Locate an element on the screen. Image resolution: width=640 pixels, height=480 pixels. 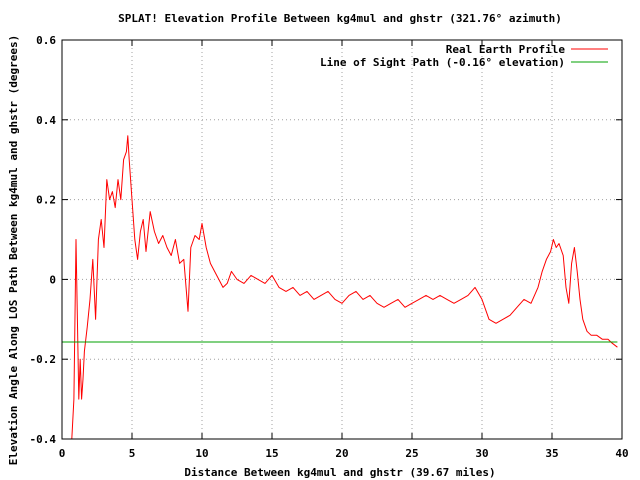
x-tick-label: 10 is located at coordinates (201, 453).